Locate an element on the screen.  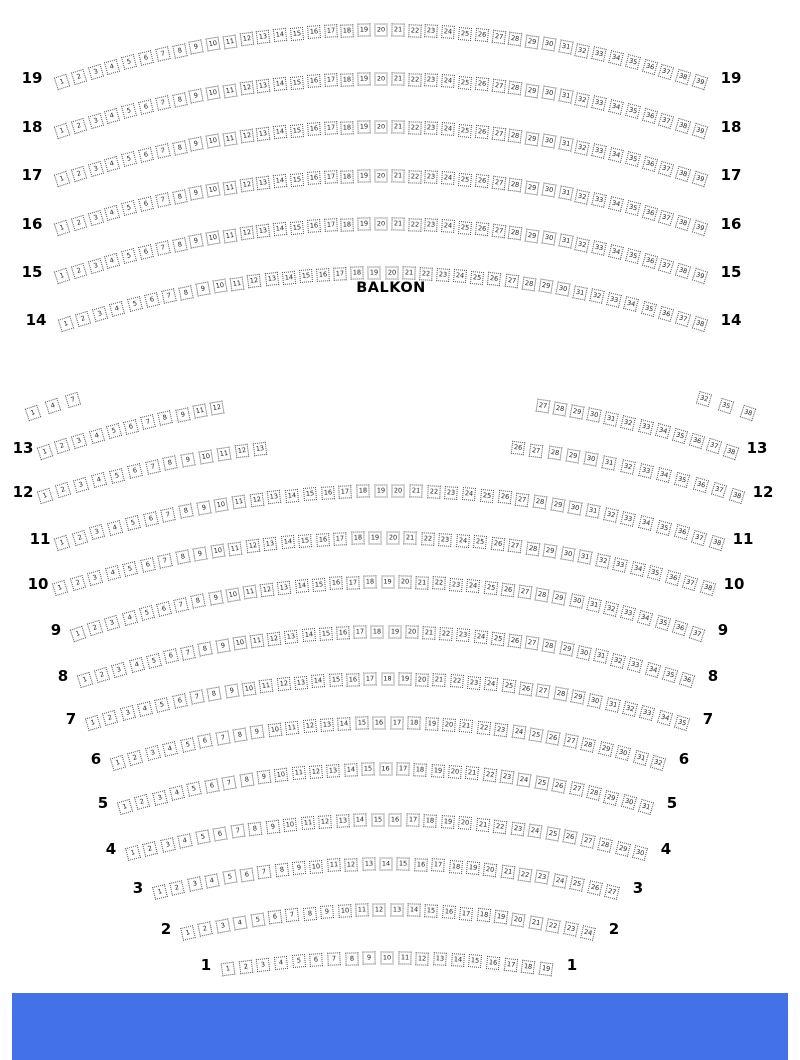
seat-parkett-r7-35: 35 is located at coordinates (682, 723).